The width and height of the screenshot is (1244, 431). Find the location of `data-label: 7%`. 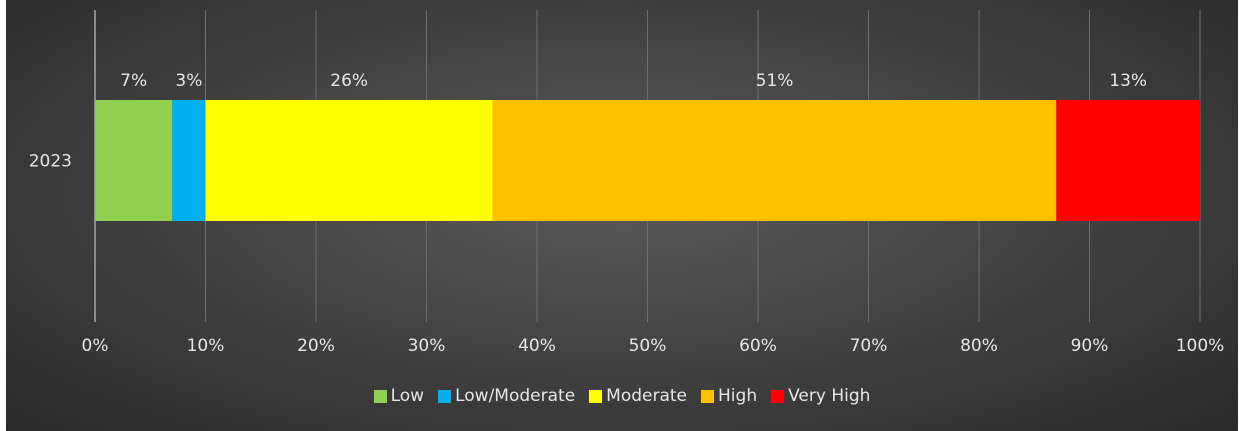

data-label: 7% is located at coordinates (133, 81).